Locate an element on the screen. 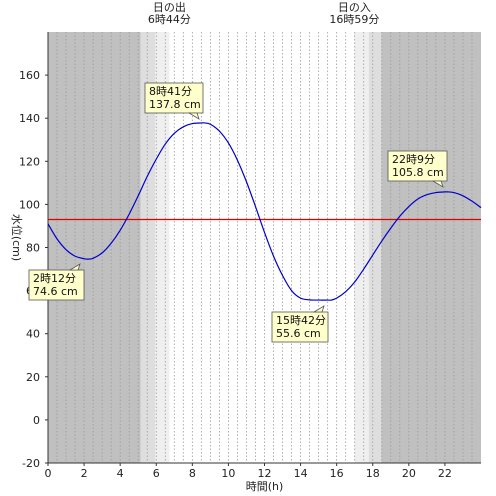  x-tick-label: 22 is located at coordinates (445, 473).